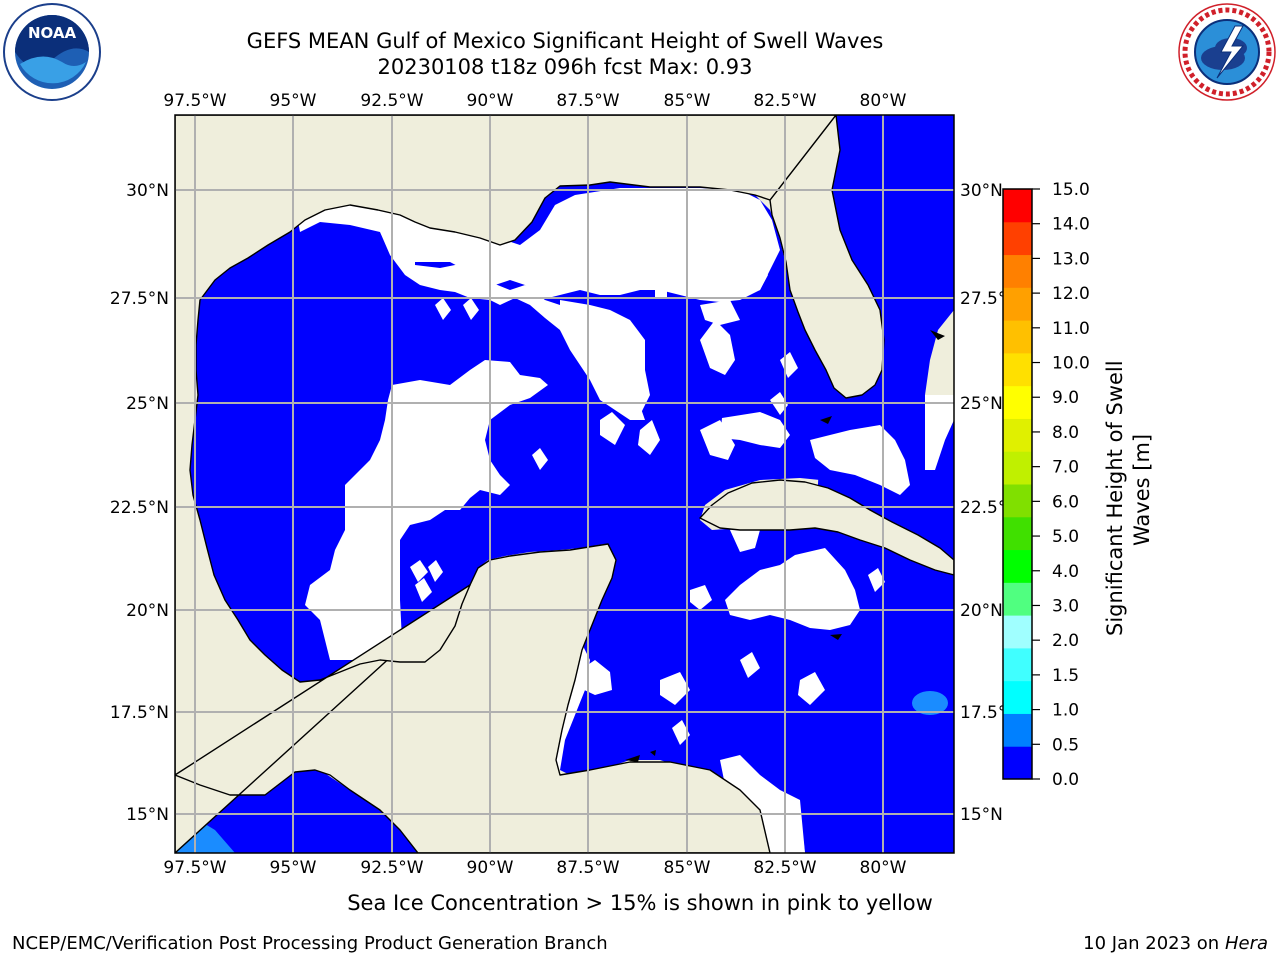  I want to click on colorbar-tick-8: 7.0, so click(1065, 468).